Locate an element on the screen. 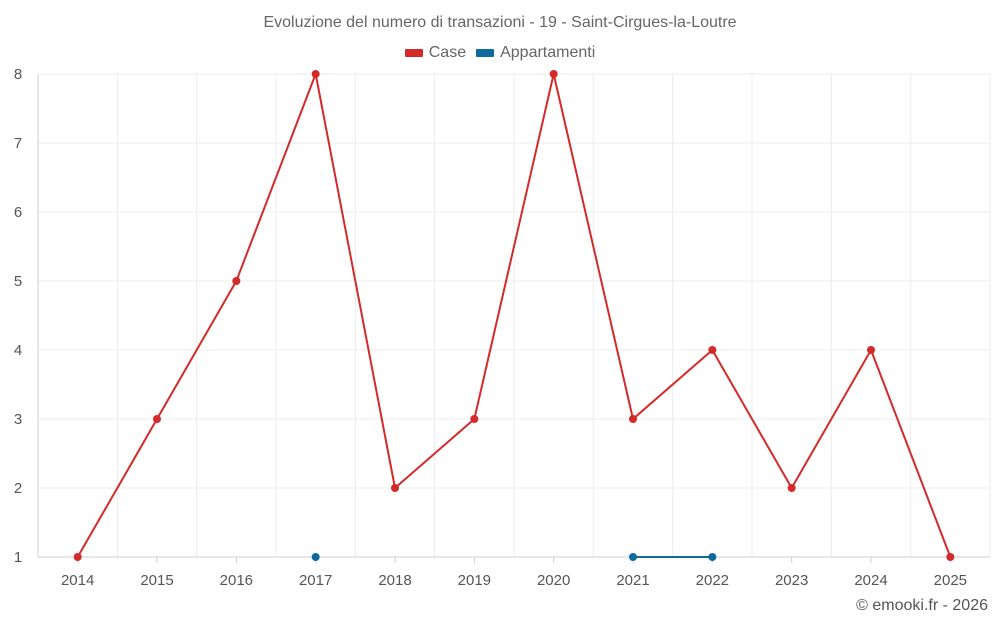 The width and height of the screenshot is (1000, 625). y-tick-label: 5 is located at coordinates (18, 281).